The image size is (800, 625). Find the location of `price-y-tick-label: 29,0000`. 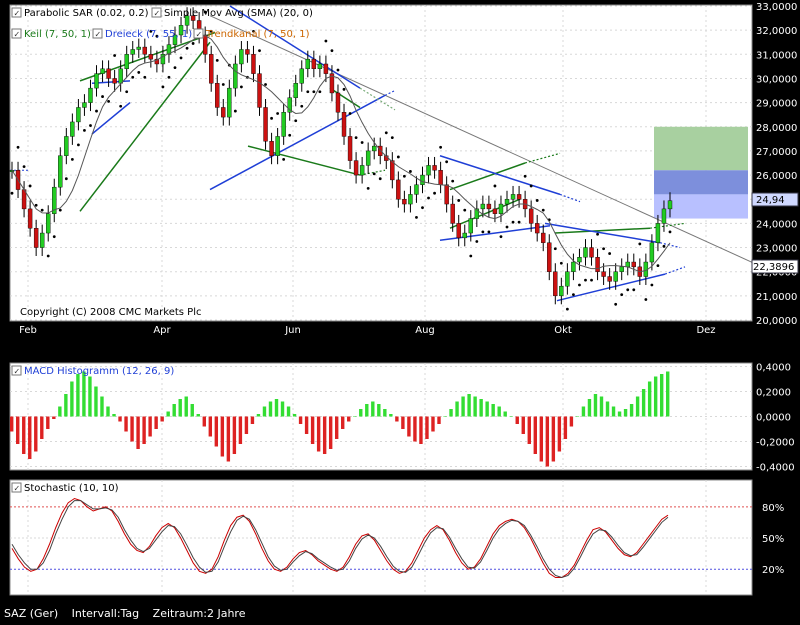

price-y-tick-label: 29,0000 is located at coordinates (776, 104).